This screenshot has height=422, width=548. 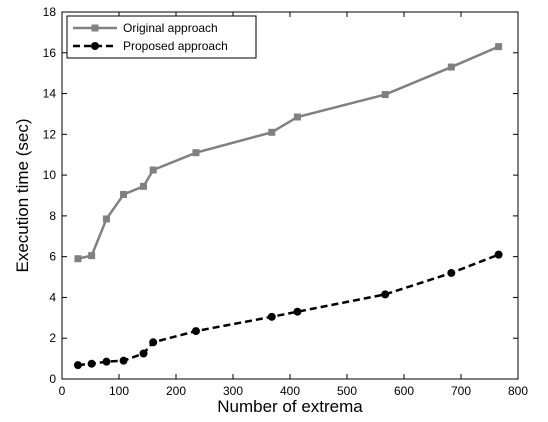 What do you see at coordinates (290, 391) in the screenshot?
I see `x-tick-label: 400` at bounding box center [290, 391].